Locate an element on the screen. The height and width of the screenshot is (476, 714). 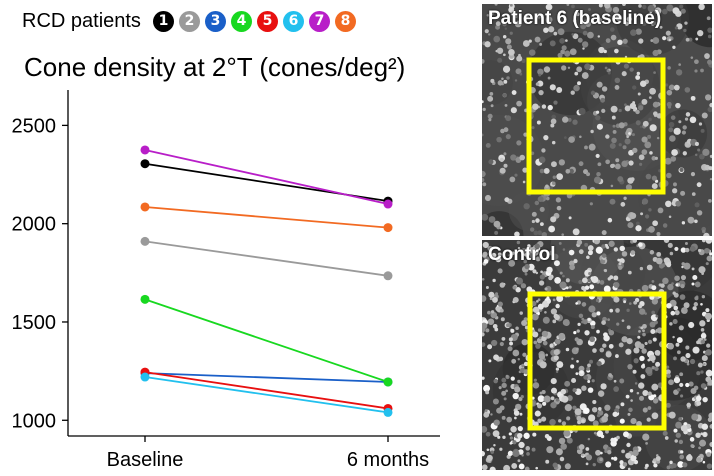
y-tick-label: 1500 is located at coordinates (34, 323).